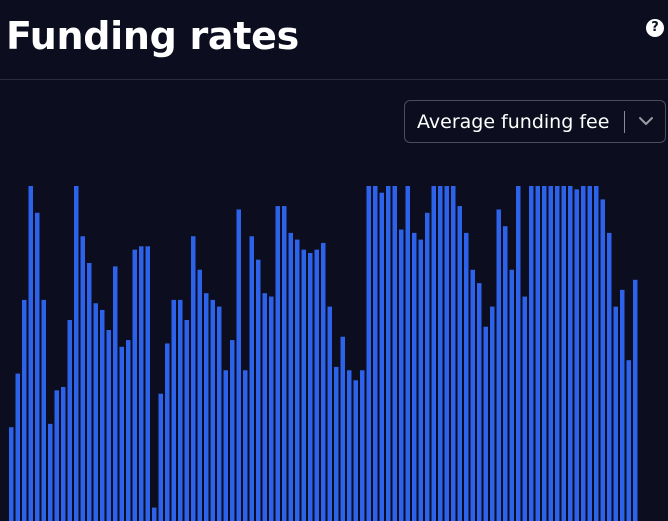 The width and height of the screenshot is (668, 521). Describe the element at coordinates (655, 28) in the screenshot. I see `question-circle-icon: ?` at that location.